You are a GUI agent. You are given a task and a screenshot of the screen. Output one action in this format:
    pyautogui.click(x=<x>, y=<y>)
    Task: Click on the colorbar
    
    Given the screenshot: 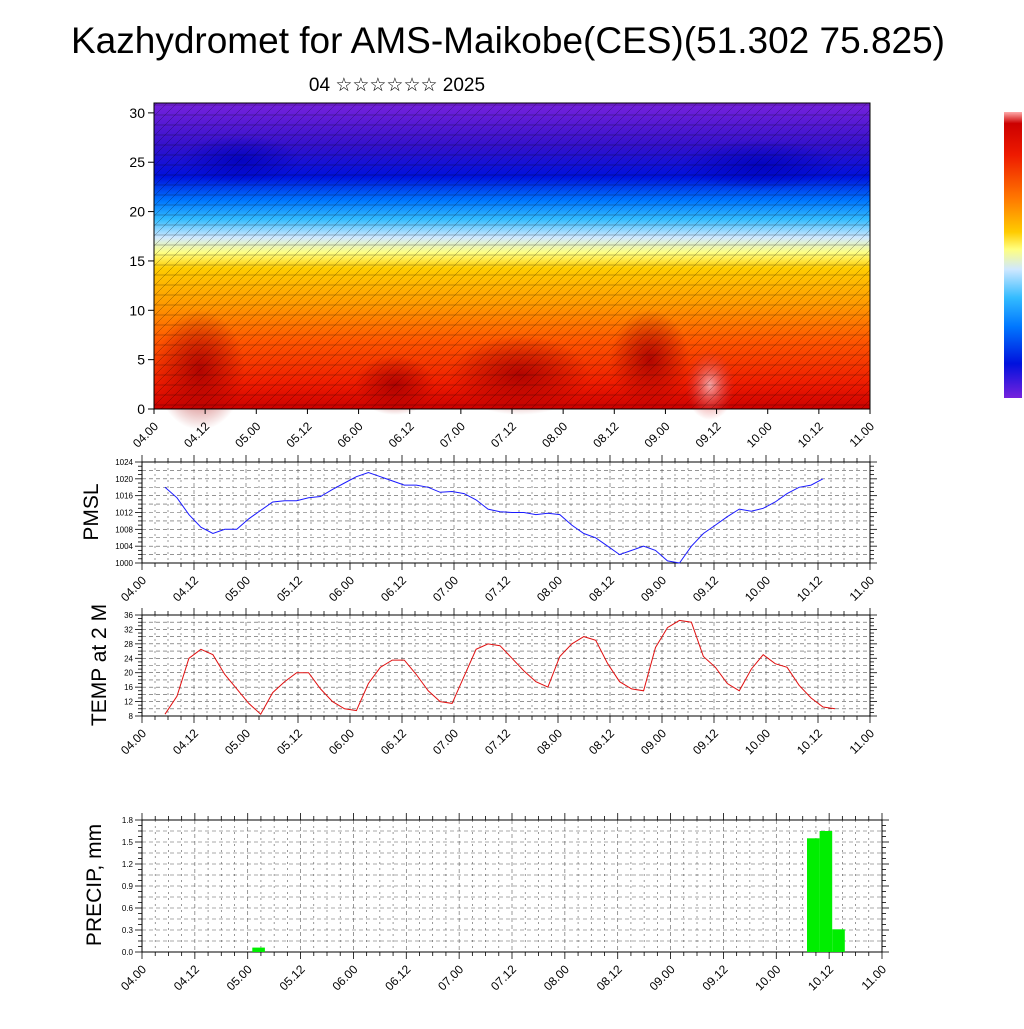 What is the action you would take?
    pyautogui.click(x=1013, y=255)
    